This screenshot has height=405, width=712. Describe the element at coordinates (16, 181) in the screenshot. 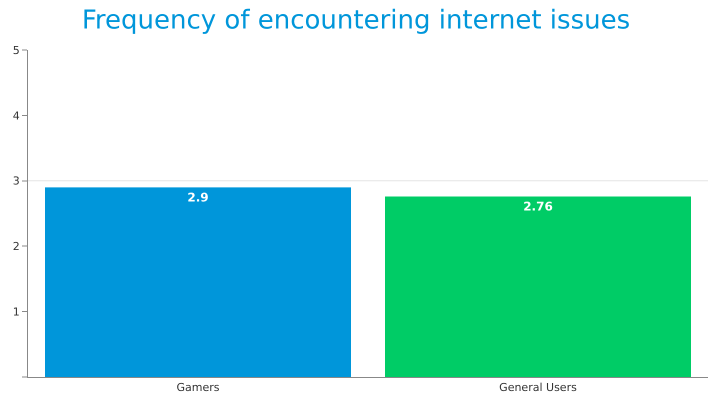

I see `y-tick-label: 3` at that location.